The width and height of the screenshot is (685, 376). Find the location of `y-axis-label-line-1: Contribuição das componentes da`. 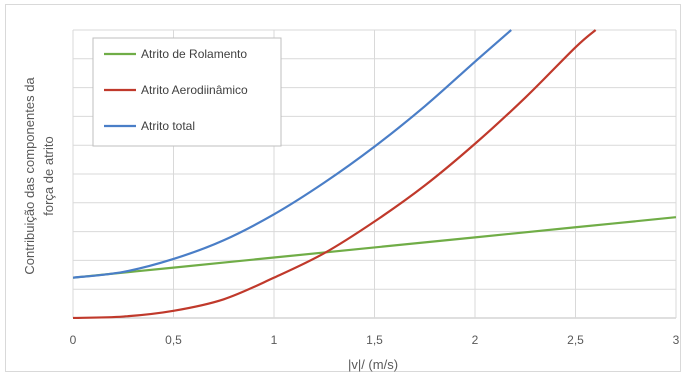

y-axis-label-line-1: Contribuição das componentes da is located at coordinates (29, 176).